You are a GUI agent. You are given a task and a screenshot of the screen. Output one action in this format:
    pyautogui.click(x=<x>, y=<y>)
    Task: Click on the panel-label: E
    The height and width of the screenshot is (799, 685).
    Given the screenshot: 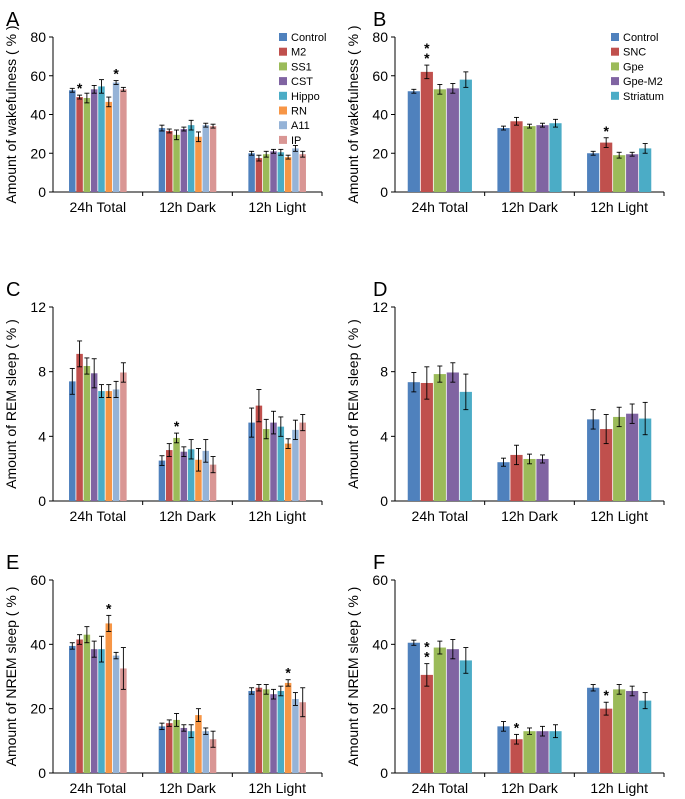 What is the action you would take?
    pyautogui.click(x=12, y=563)
    